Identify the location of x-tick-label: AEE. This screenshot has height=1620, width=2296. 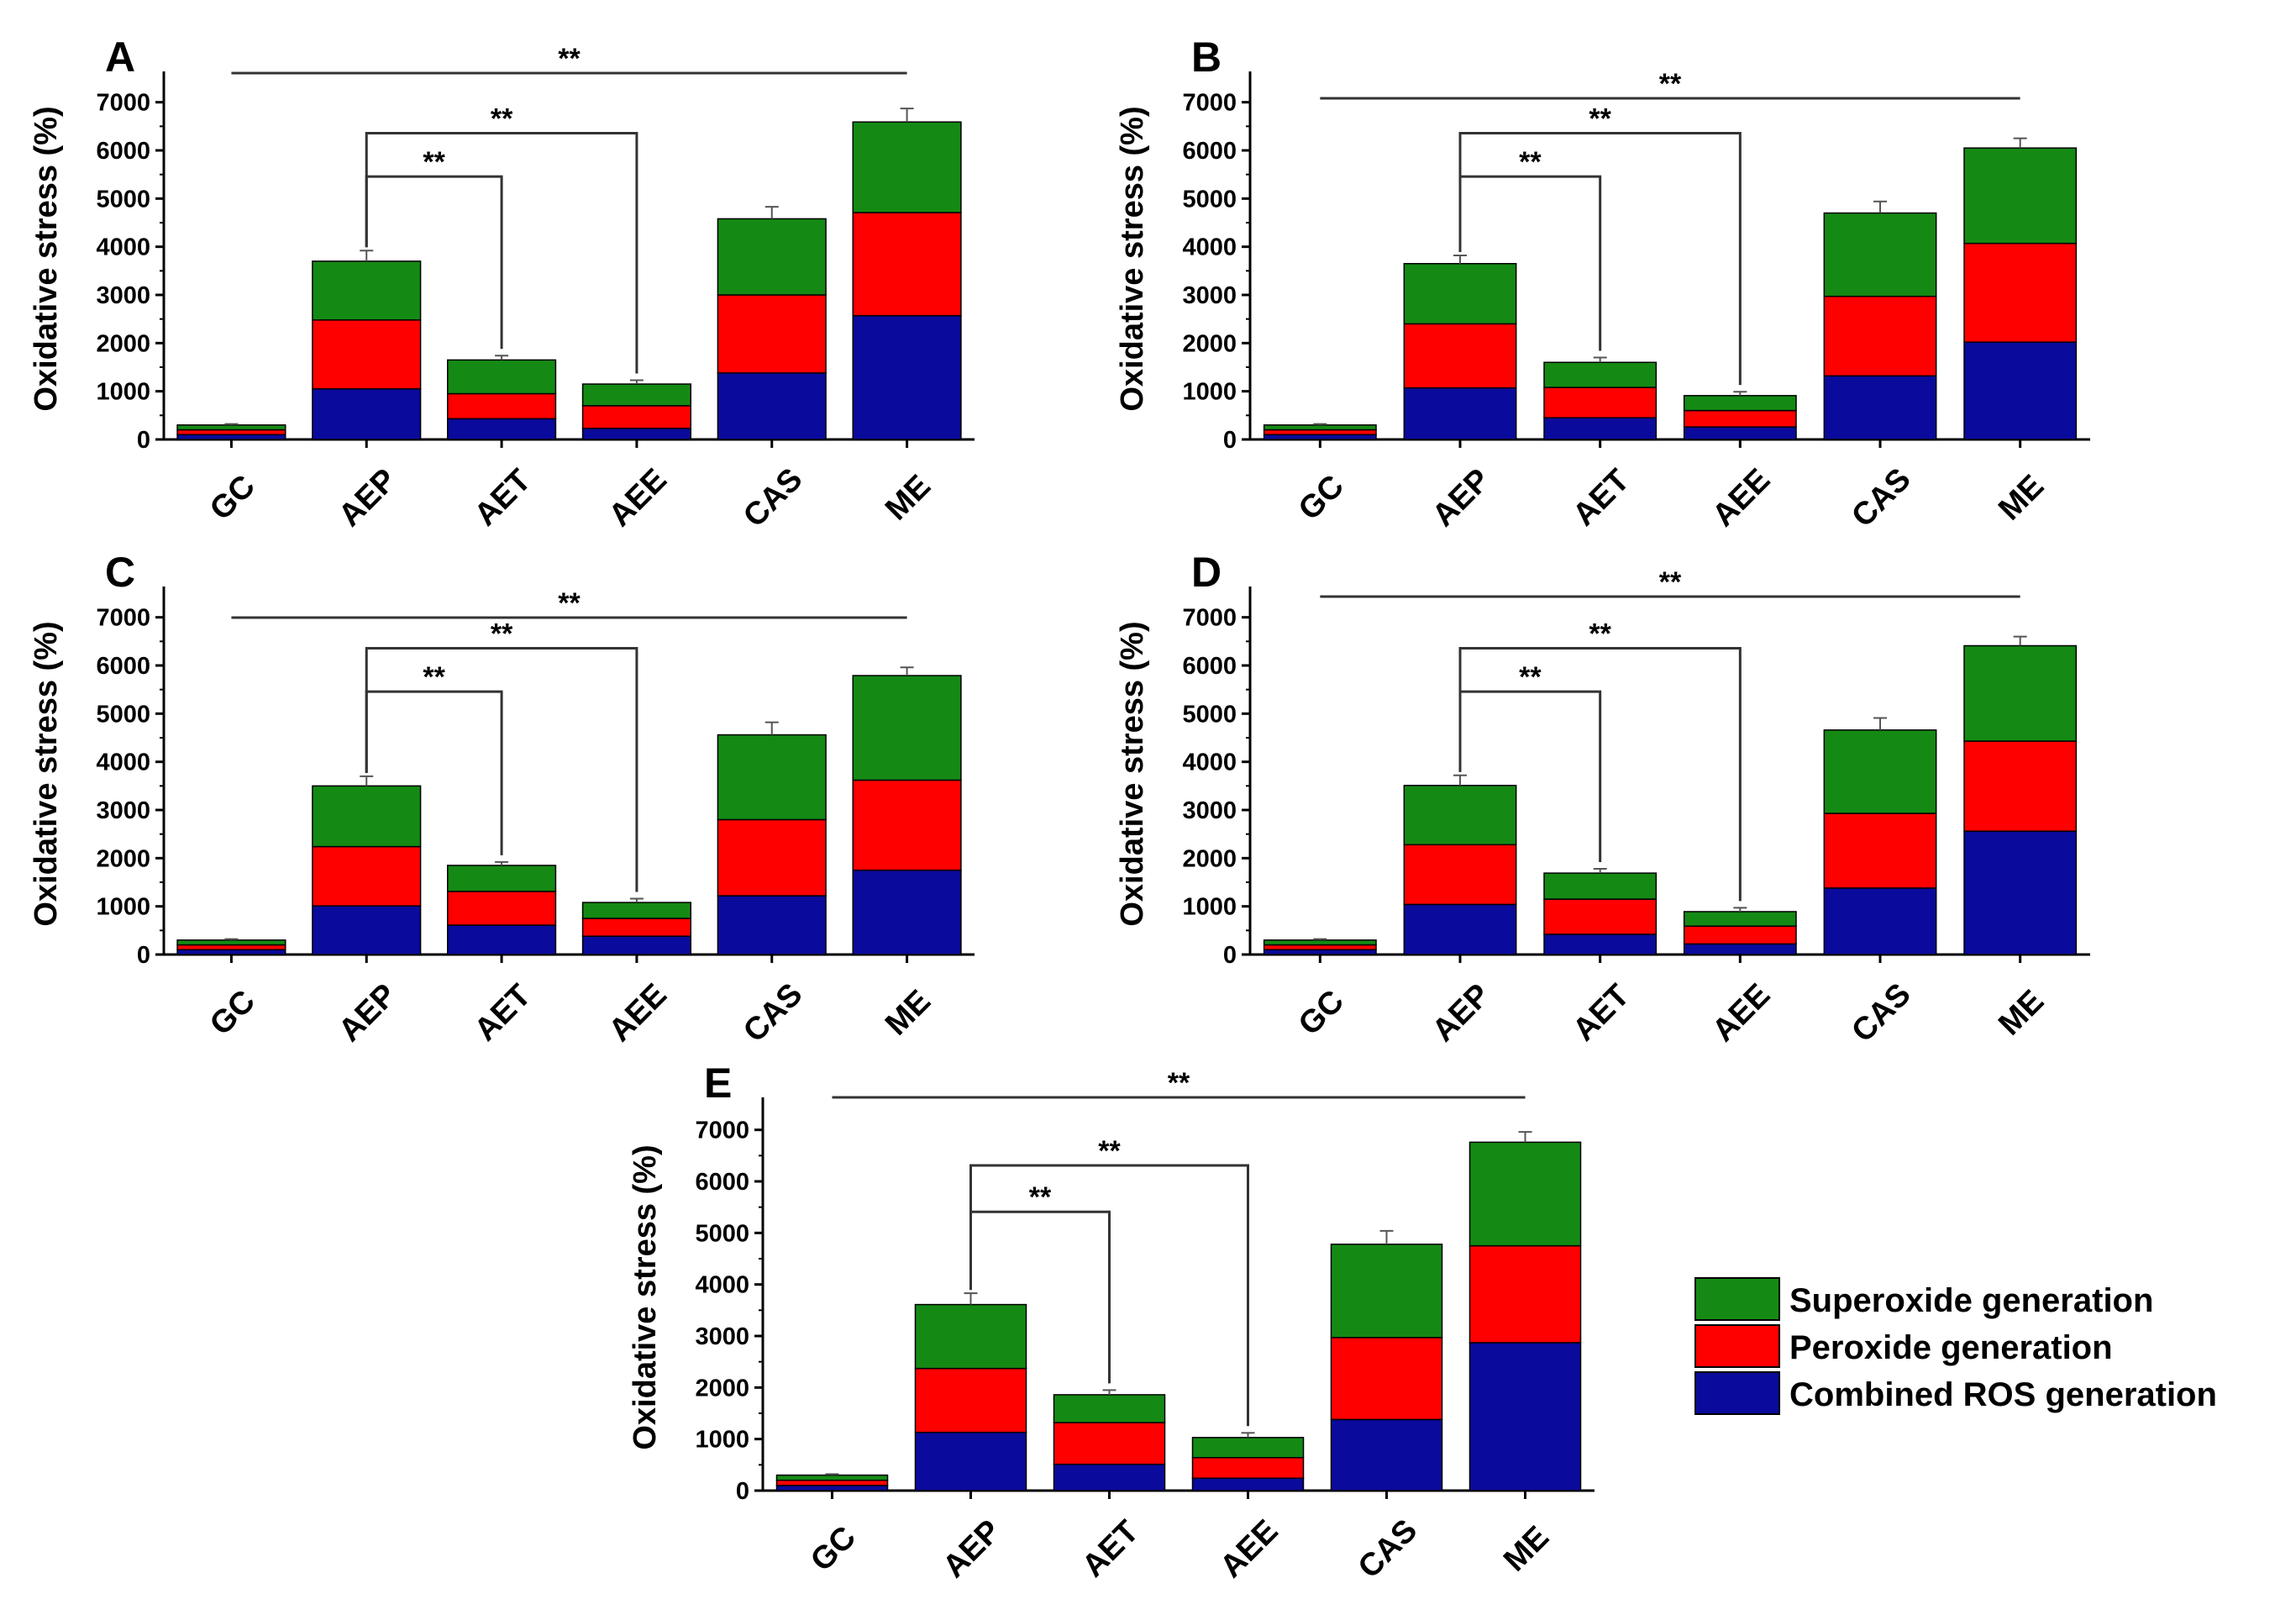
(638, 1013).